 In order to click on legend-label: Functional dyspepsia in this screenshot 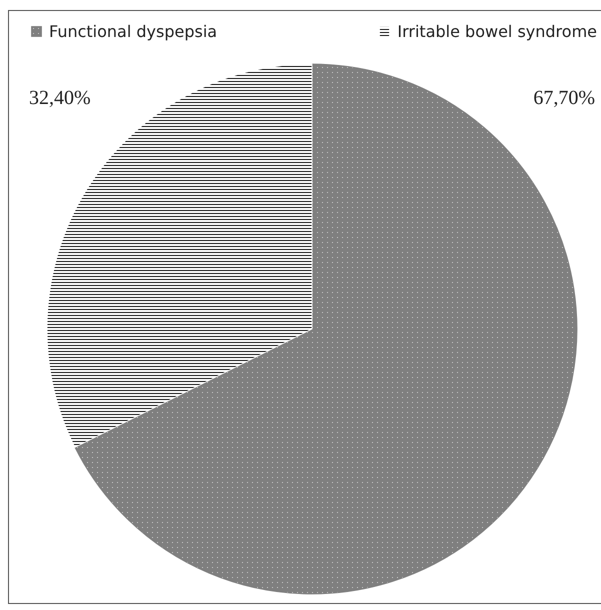, I will do `click(133, 31)`.